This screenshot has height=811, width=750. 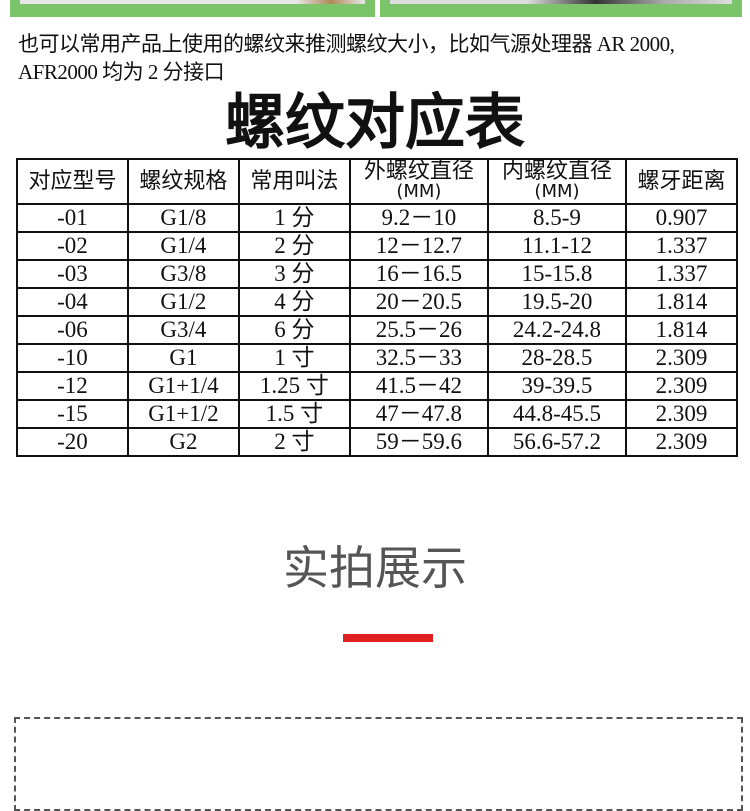 What do you see at coordinates (72, 330) in the screenshot?
I see `table-cell: -06` at bounding box center [72, 330].